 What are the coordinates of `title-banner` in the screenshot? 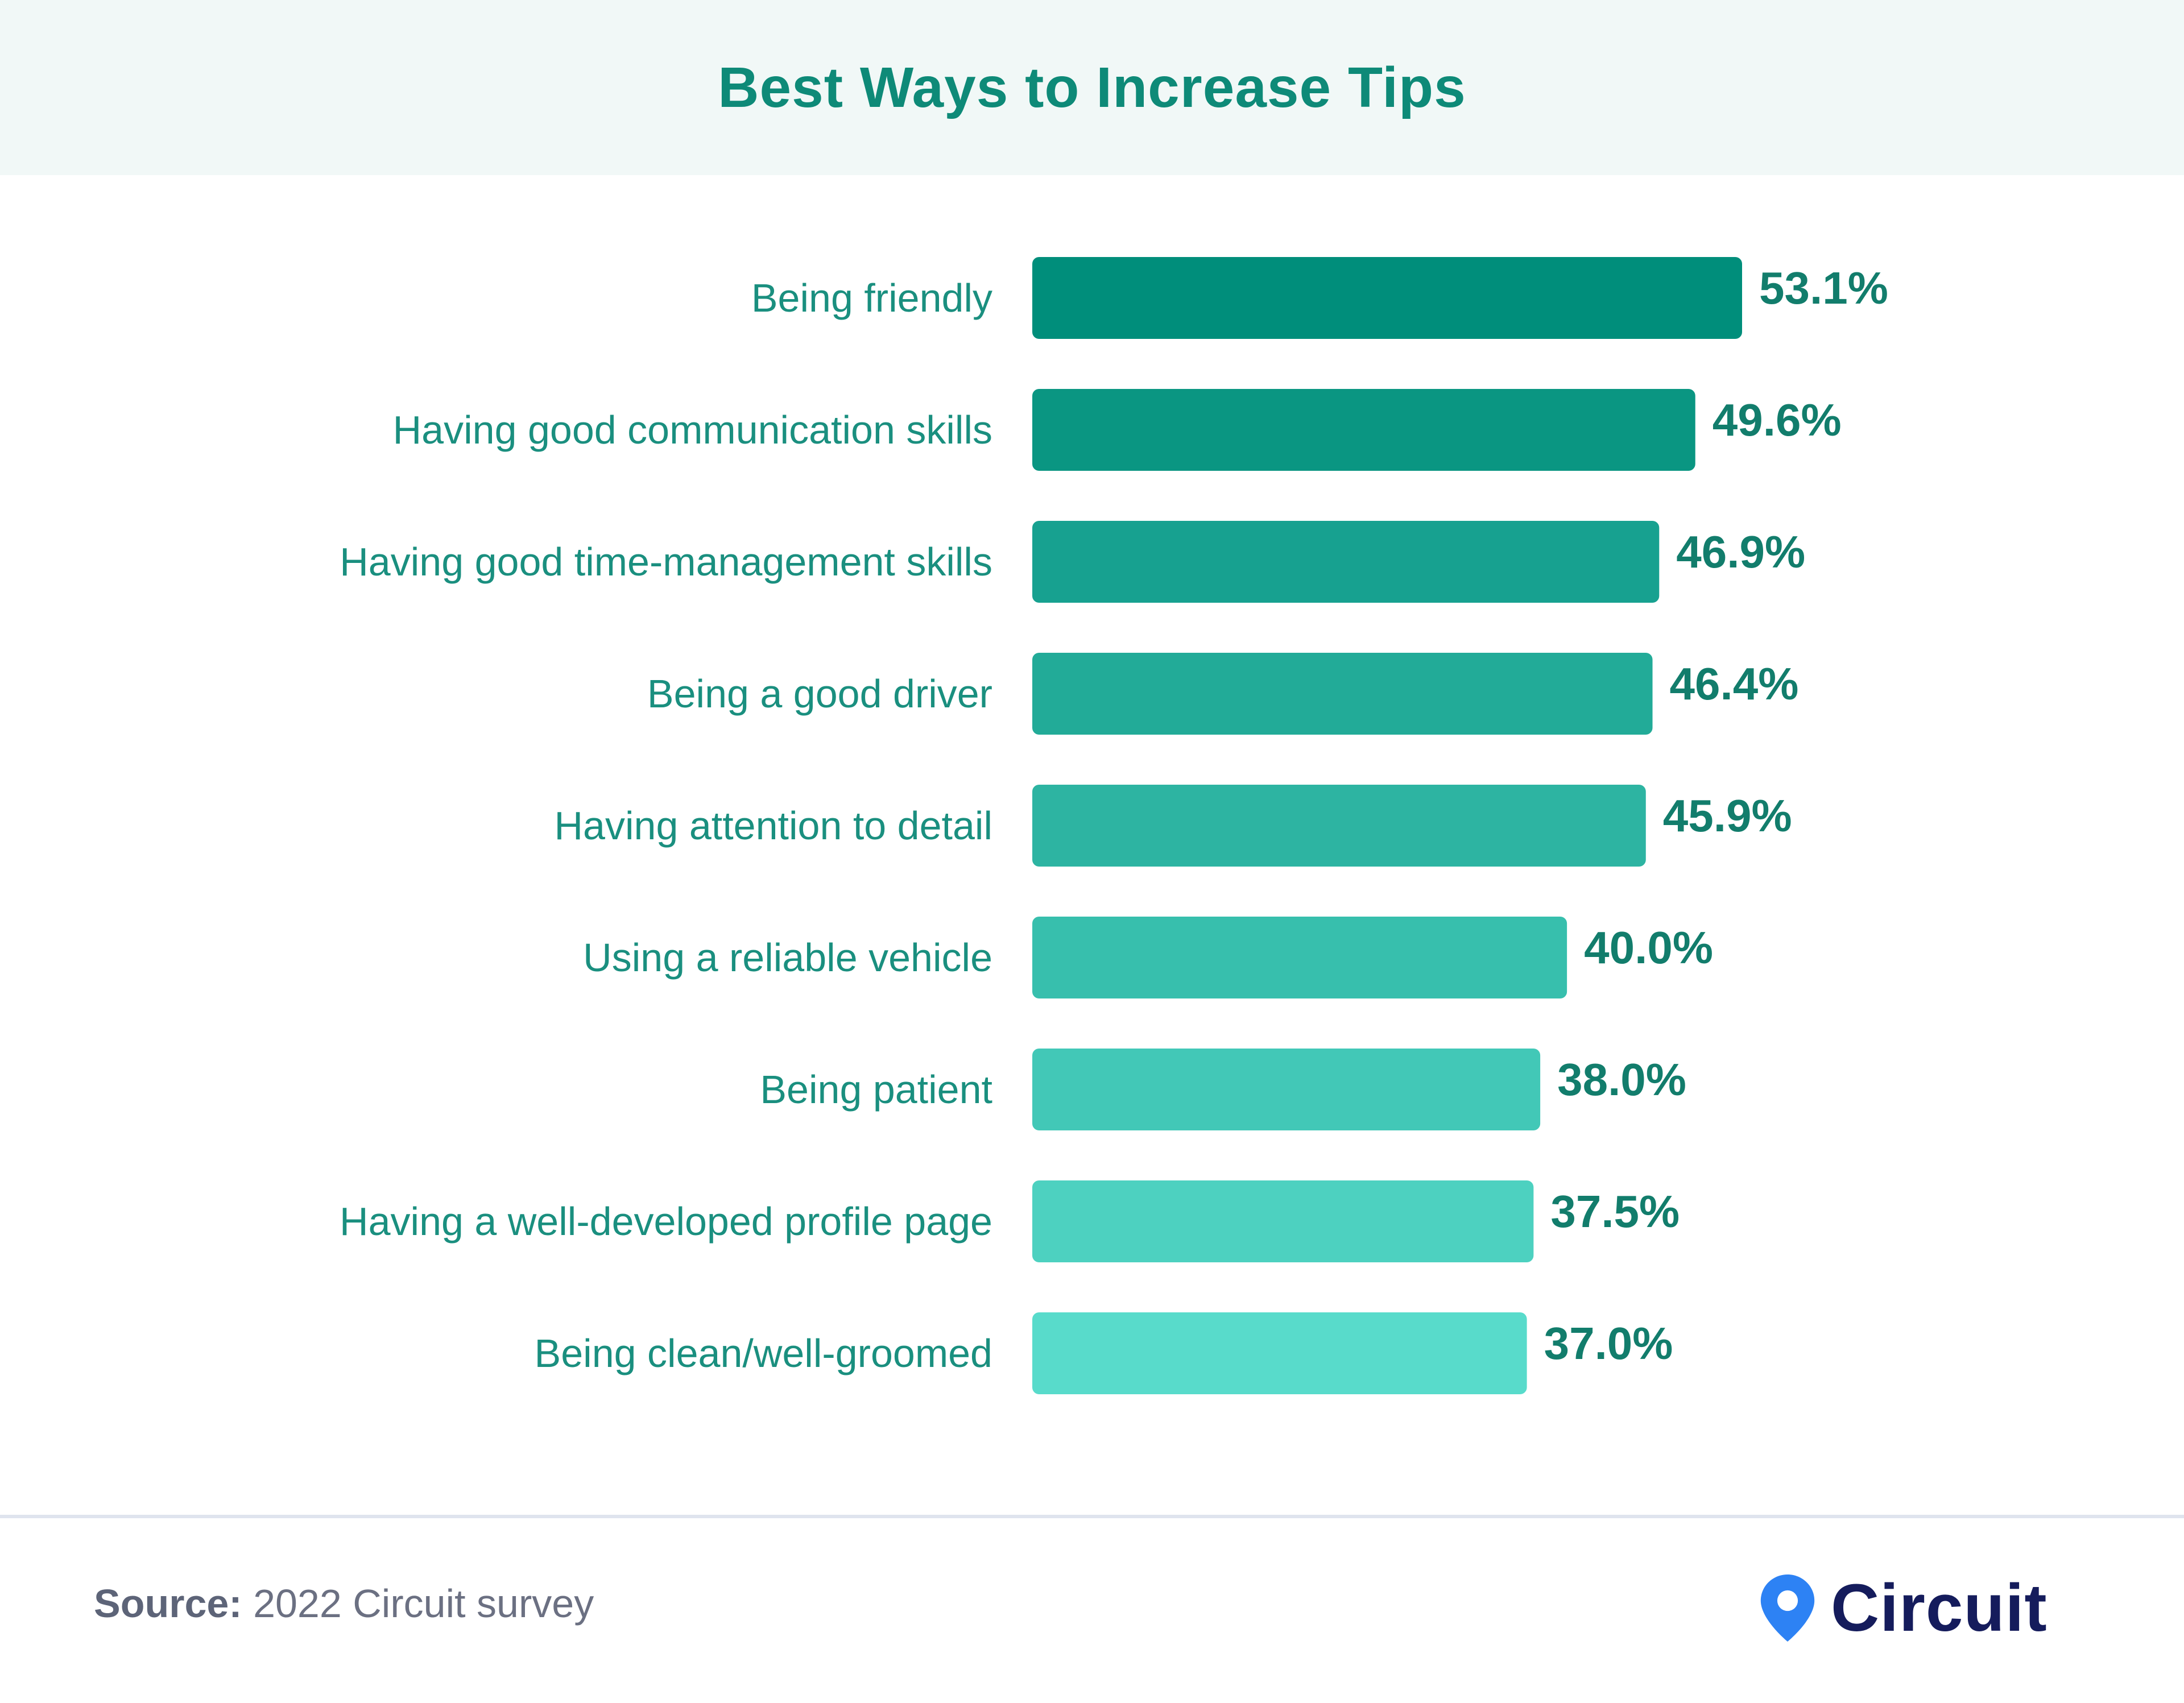 It's located at (1092, 87).